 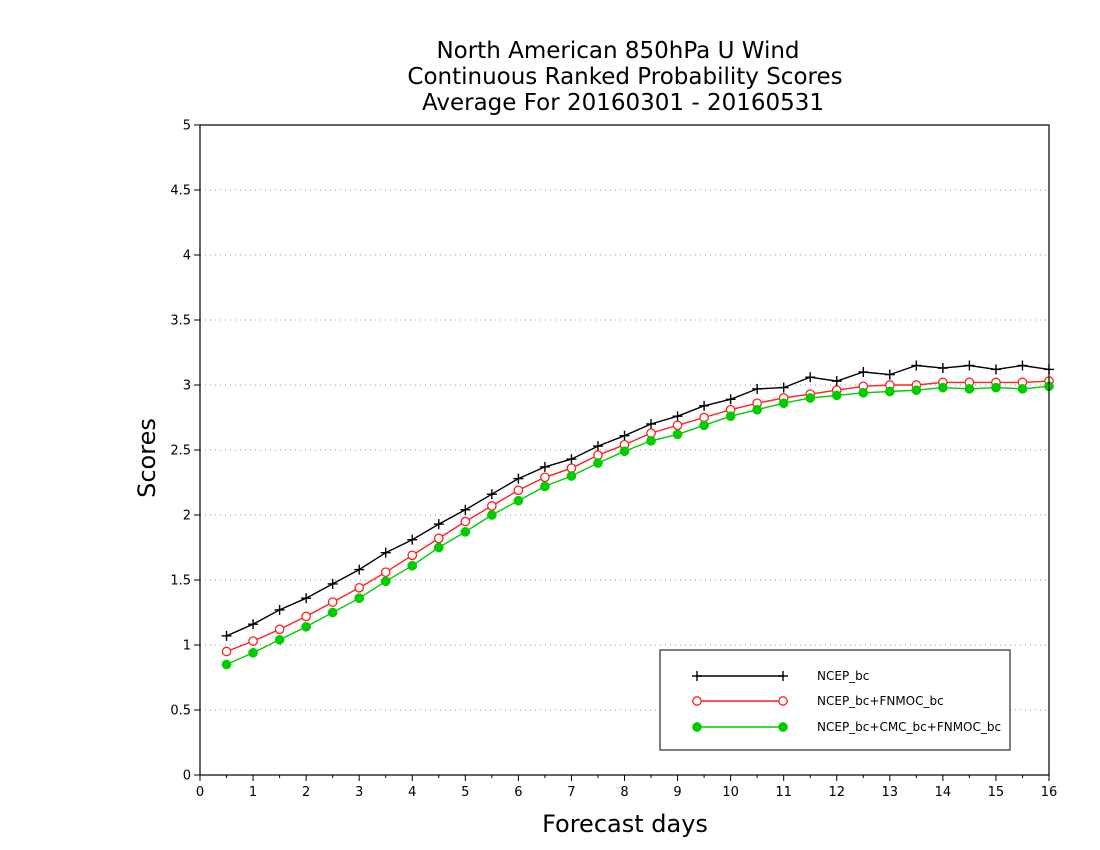 I want to click on y-tick-label: 1, so click(x=187, y=646).